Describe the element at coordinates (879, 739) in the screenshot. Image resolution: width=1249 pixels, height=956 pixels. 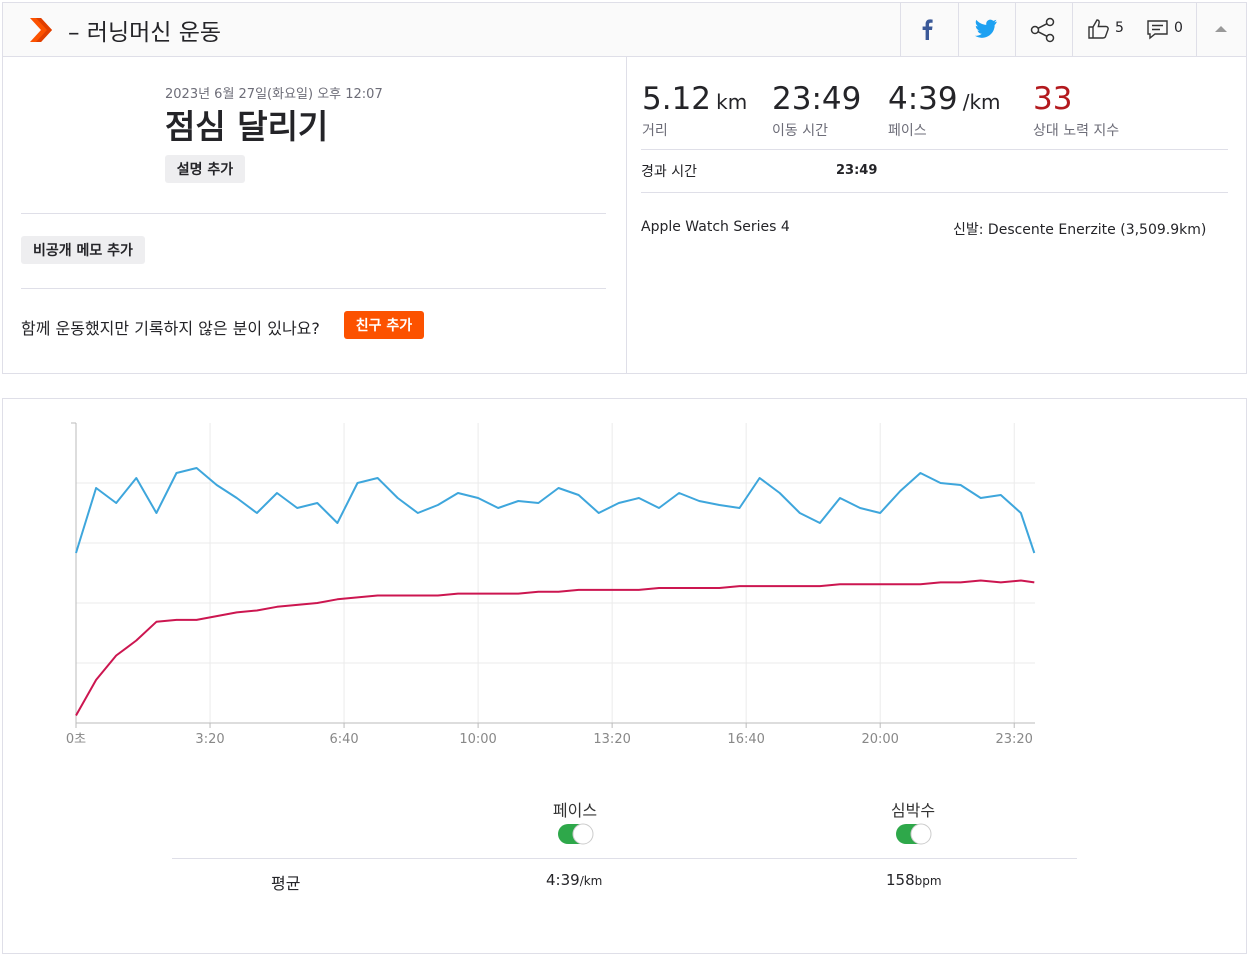
I see `x-tick-label: 20:00` at that location.